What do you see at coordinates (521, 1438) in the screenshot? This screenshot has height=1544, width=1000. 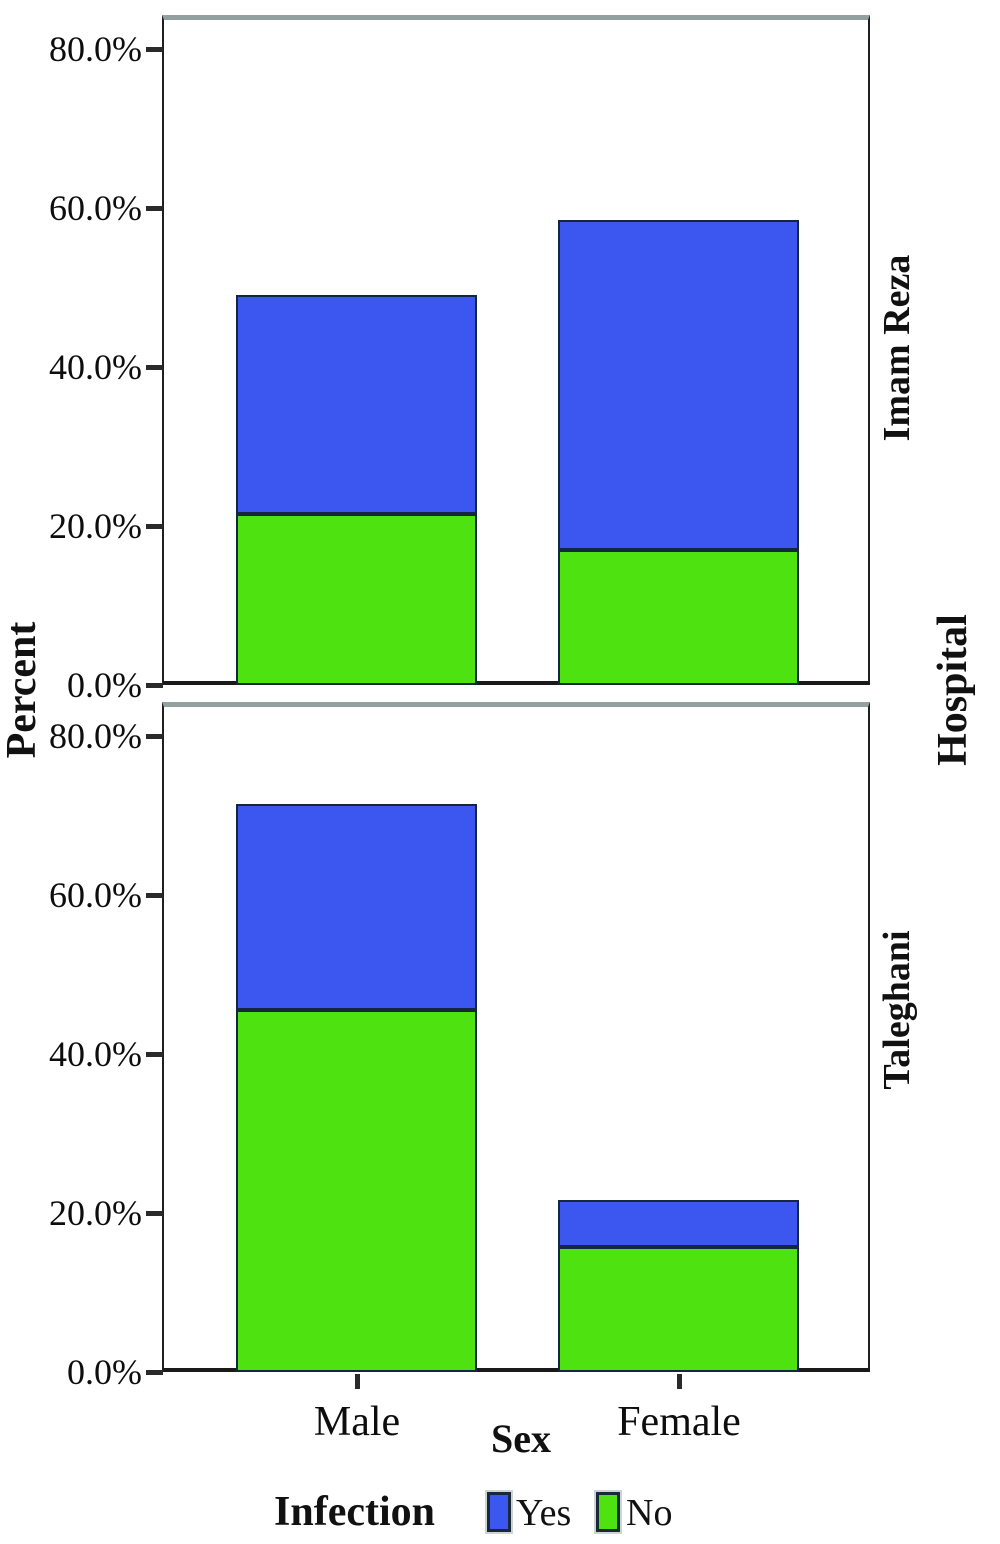 I see `x-axis-title: Sex` at bounding box center [521, 1438].